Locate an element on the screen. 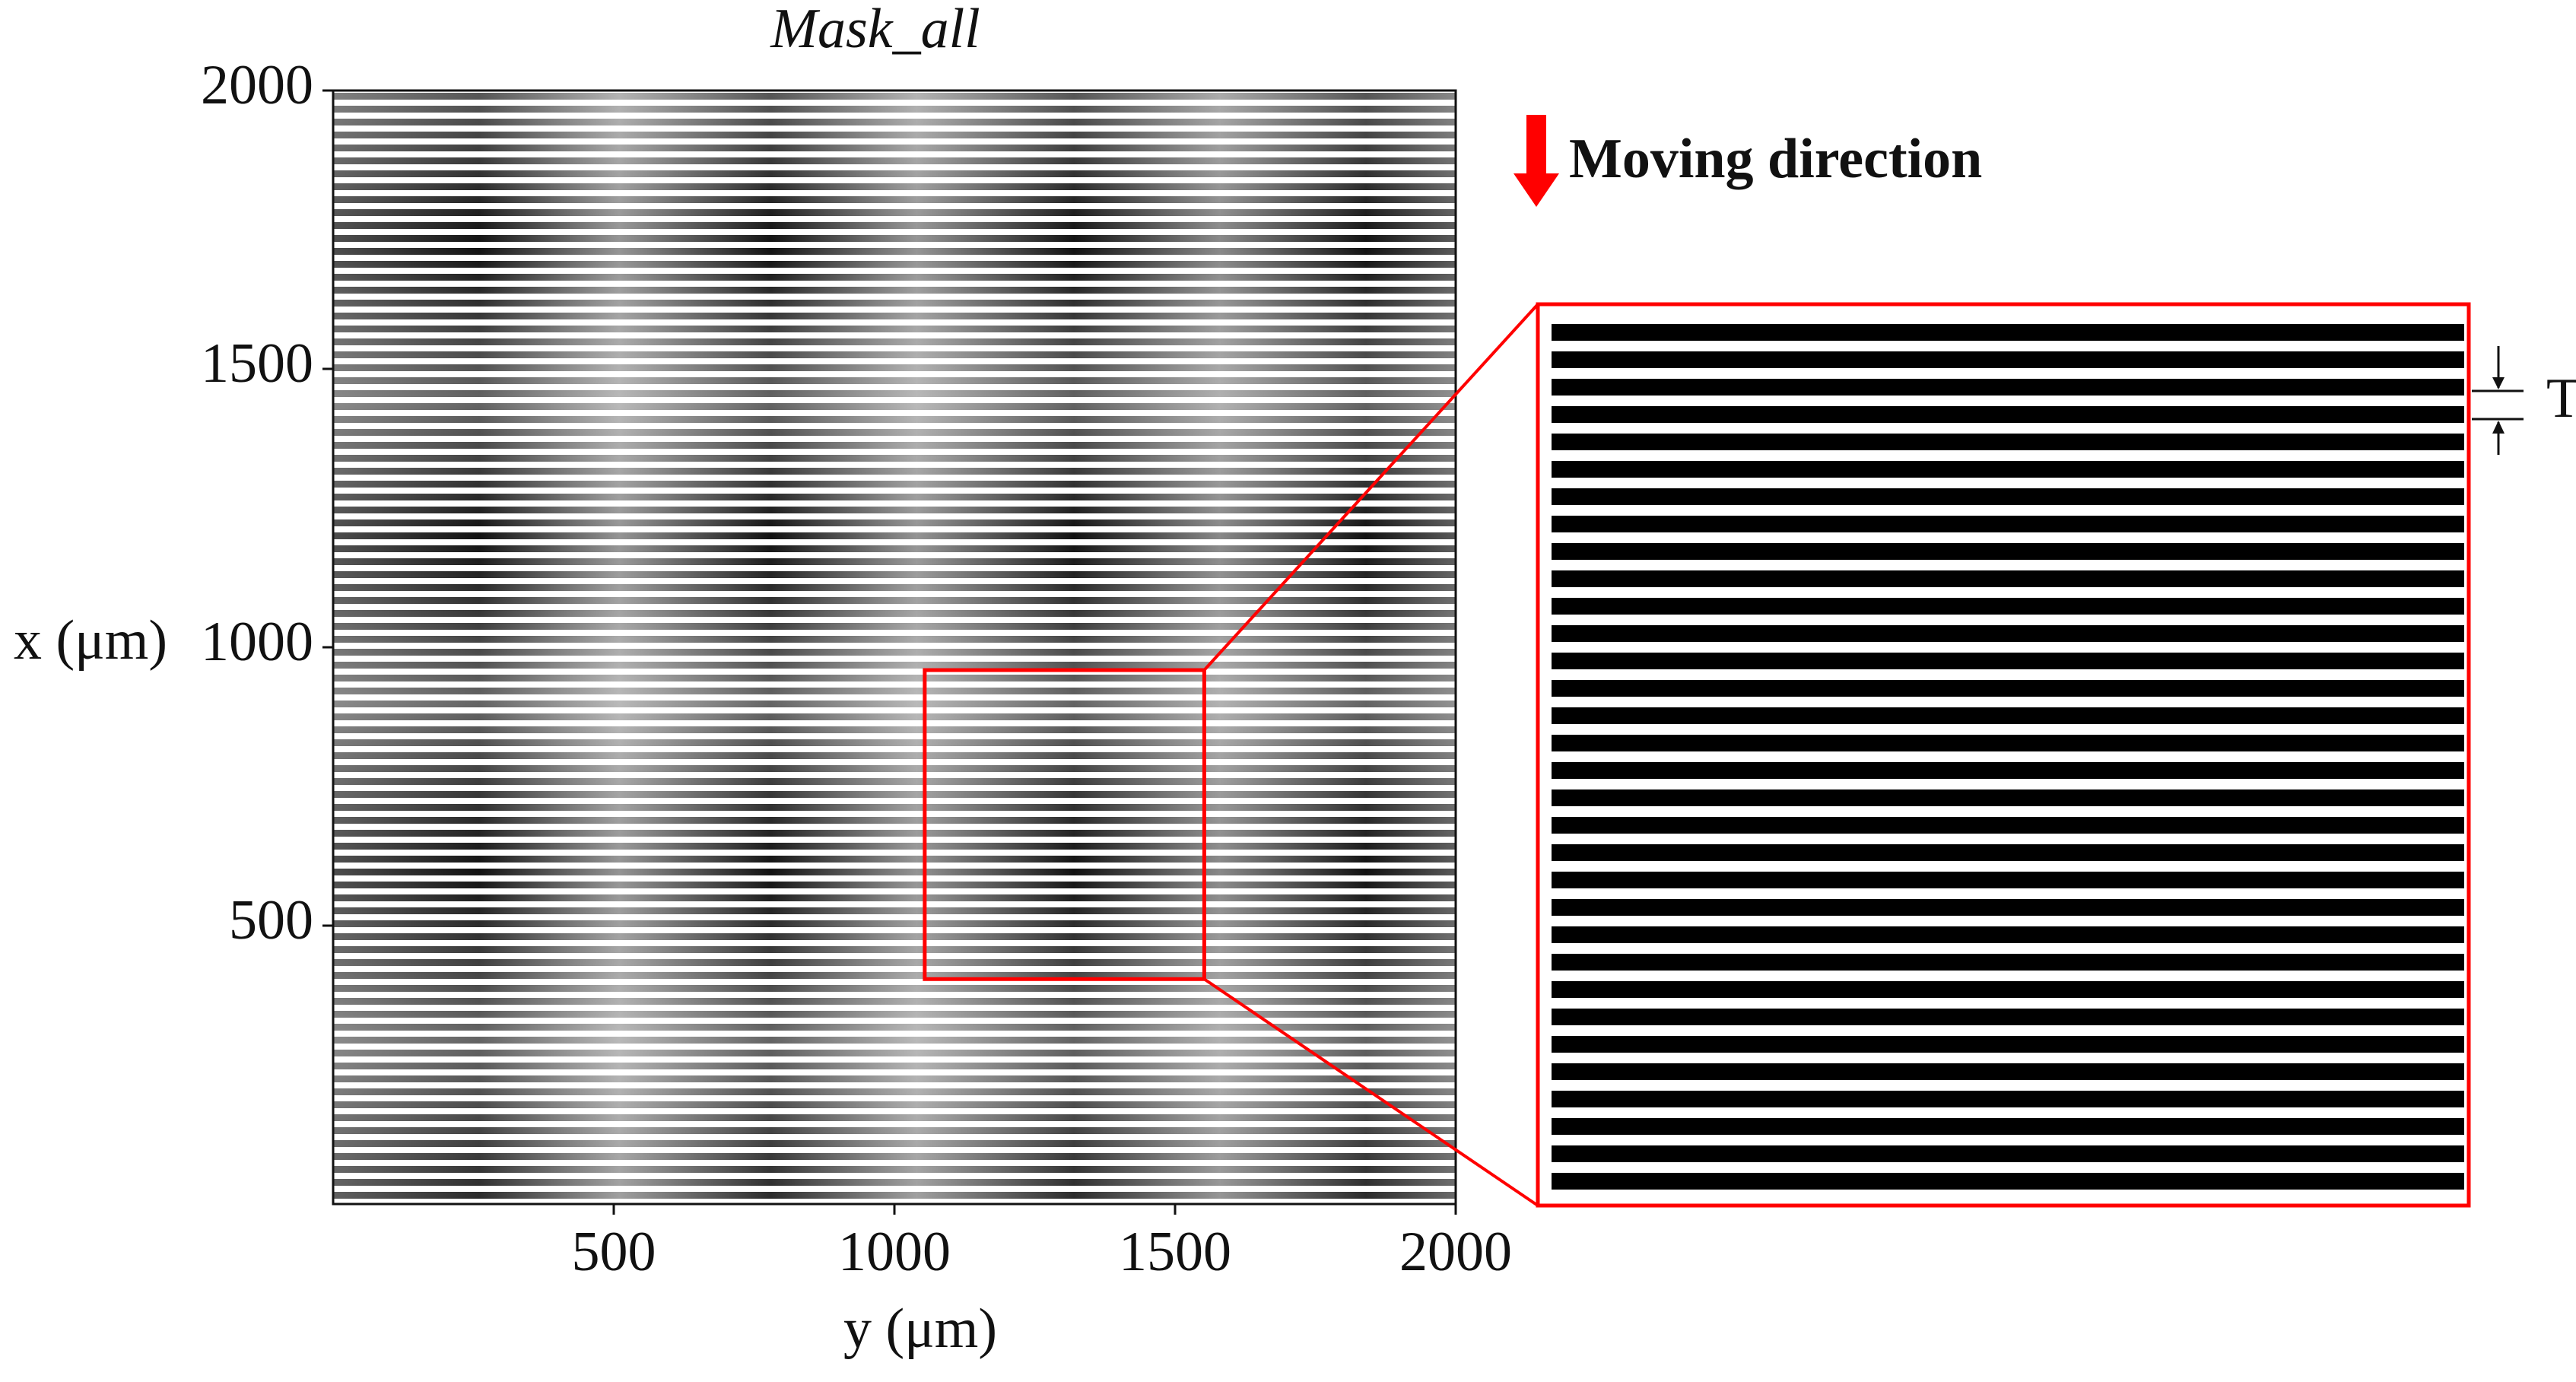 This screenshot has width=2576, height=1382. period-marker is located at coordinates (2498, 401).